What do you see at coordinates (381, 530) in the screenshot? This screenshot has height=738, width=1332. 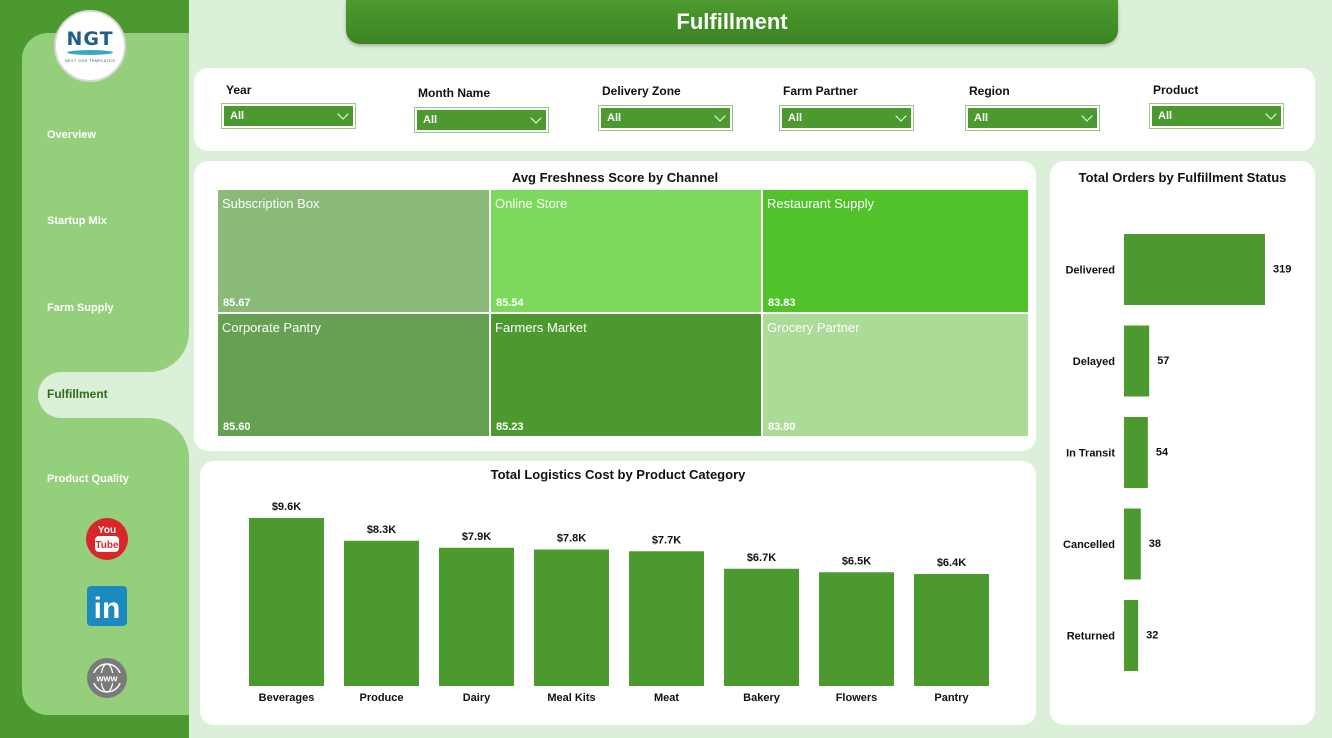 I see `bar-data-label: $8.3K` at bounding box center [381, 530].